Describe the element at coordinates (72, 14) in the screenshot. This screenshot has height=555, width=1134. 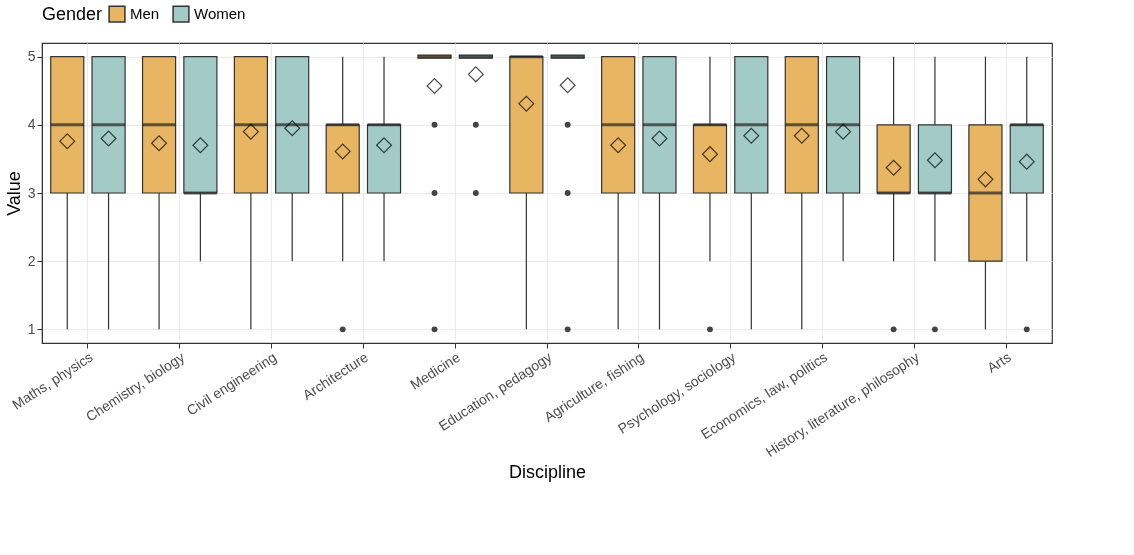
I see `legend-title: Gender` at that location.